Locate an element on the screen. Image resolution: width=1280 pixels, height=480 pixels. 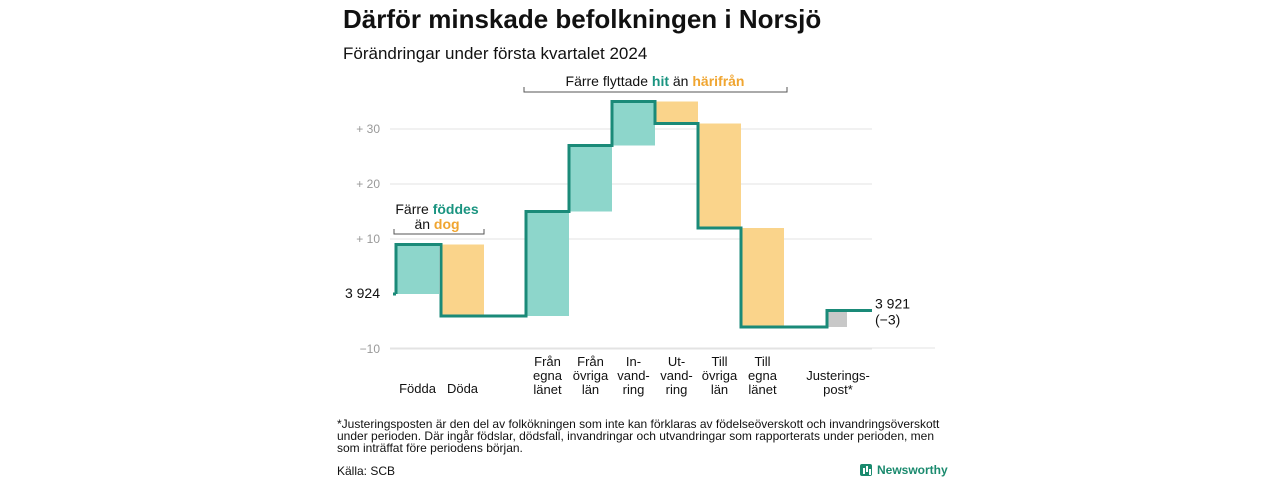
category-label: In-vand-ring is located at coordinates (633, 375).